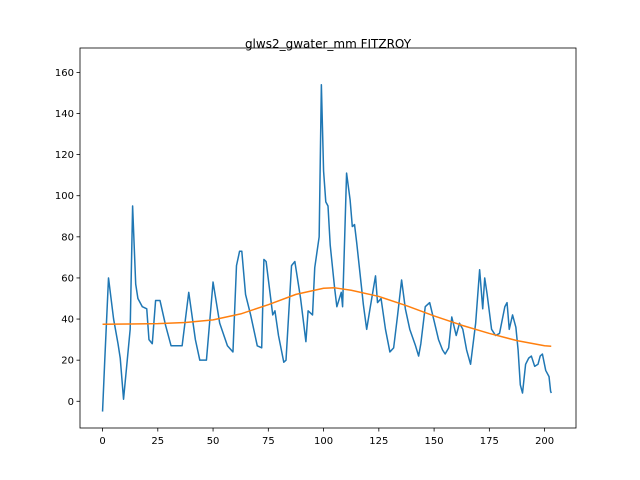  I want to click on y-tick-label: 0, so click(71, 402).